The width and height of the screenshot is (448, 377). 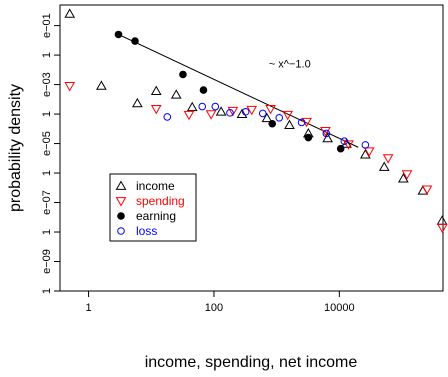 What do you see at coordinates (146, 231) in the screenshot?
I see `legend-label-loss: loss` at bounding box center [146, 231].